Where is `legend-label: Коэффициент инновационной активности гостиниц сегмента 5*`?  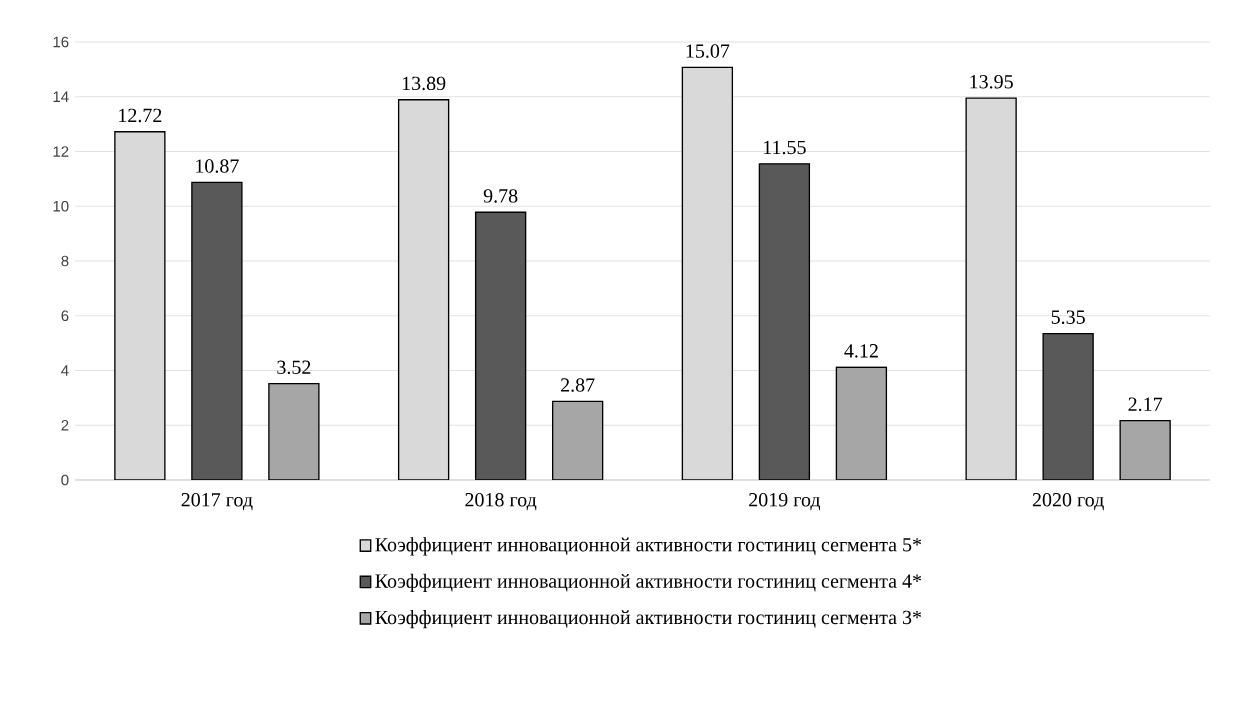
legend-label: Коэффициент инновационной активности гостиниц сегмента 5* is located at coordinates (648, 546).